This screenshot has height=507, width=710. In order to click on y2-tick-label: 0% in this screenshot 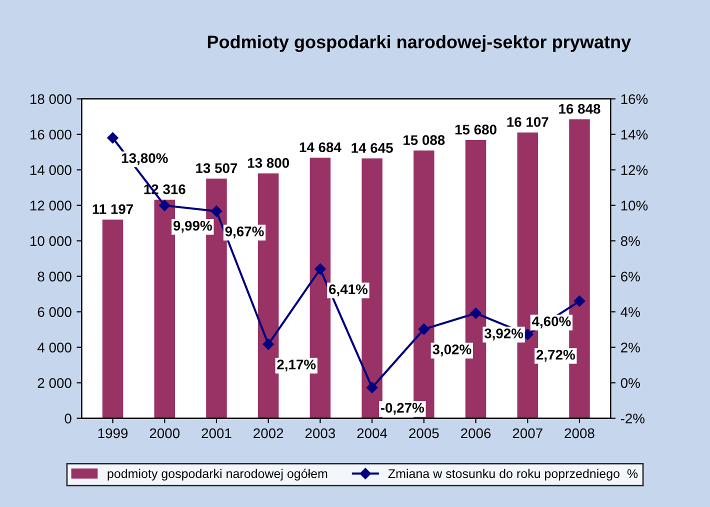, I will do `click(630, 383)`.